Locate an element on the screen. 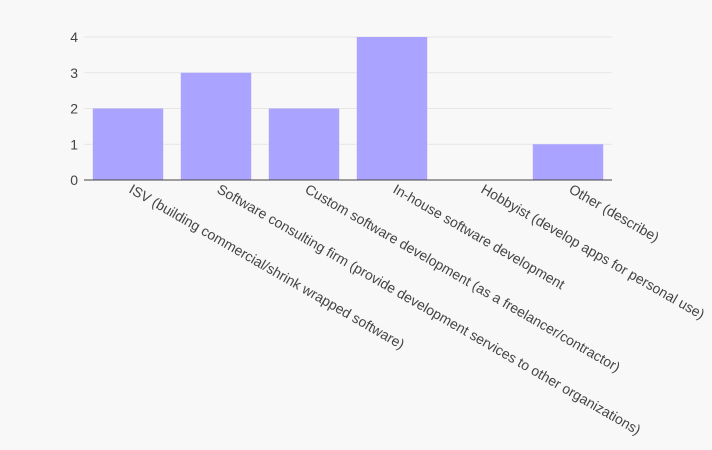 This screenshot has width=712, height=450. y-tick-label: 0 is located at coordinates (74, 180).